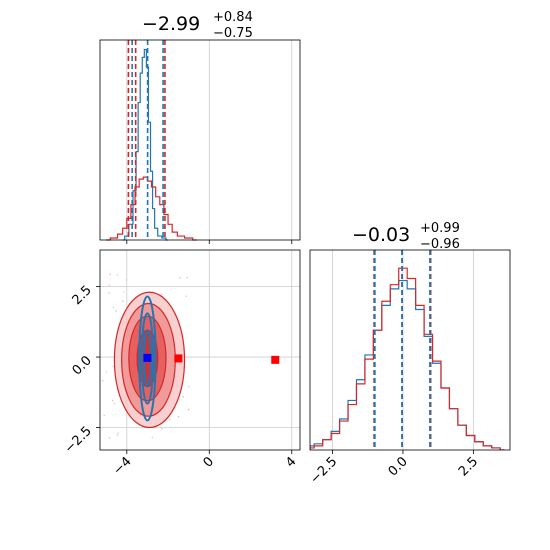 Image resolution: width=550 pixels, height=550 pixels. What do you see at coordinates (78, 440) in the screenshot?
I see `joint-ytick-label: −2.5` at bounding box center [78, 440].